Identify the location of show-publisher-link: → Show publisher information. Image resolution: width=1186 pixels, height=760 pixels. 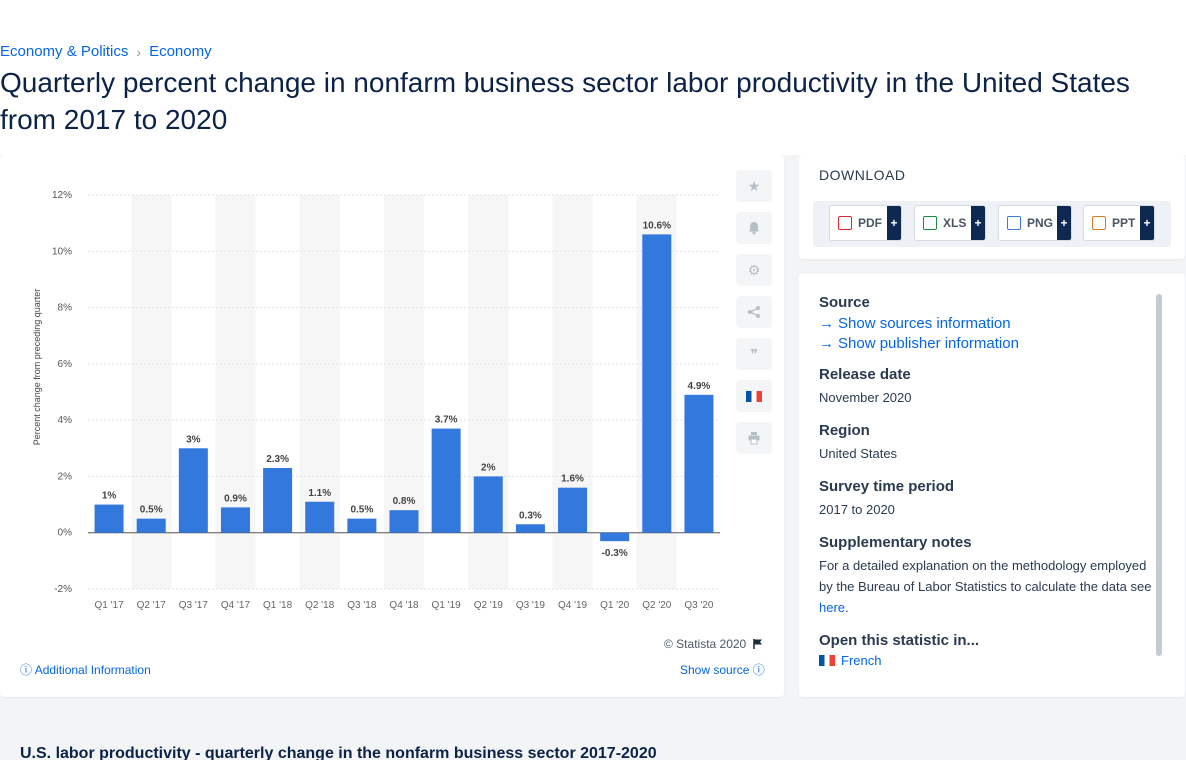
(989, 343).